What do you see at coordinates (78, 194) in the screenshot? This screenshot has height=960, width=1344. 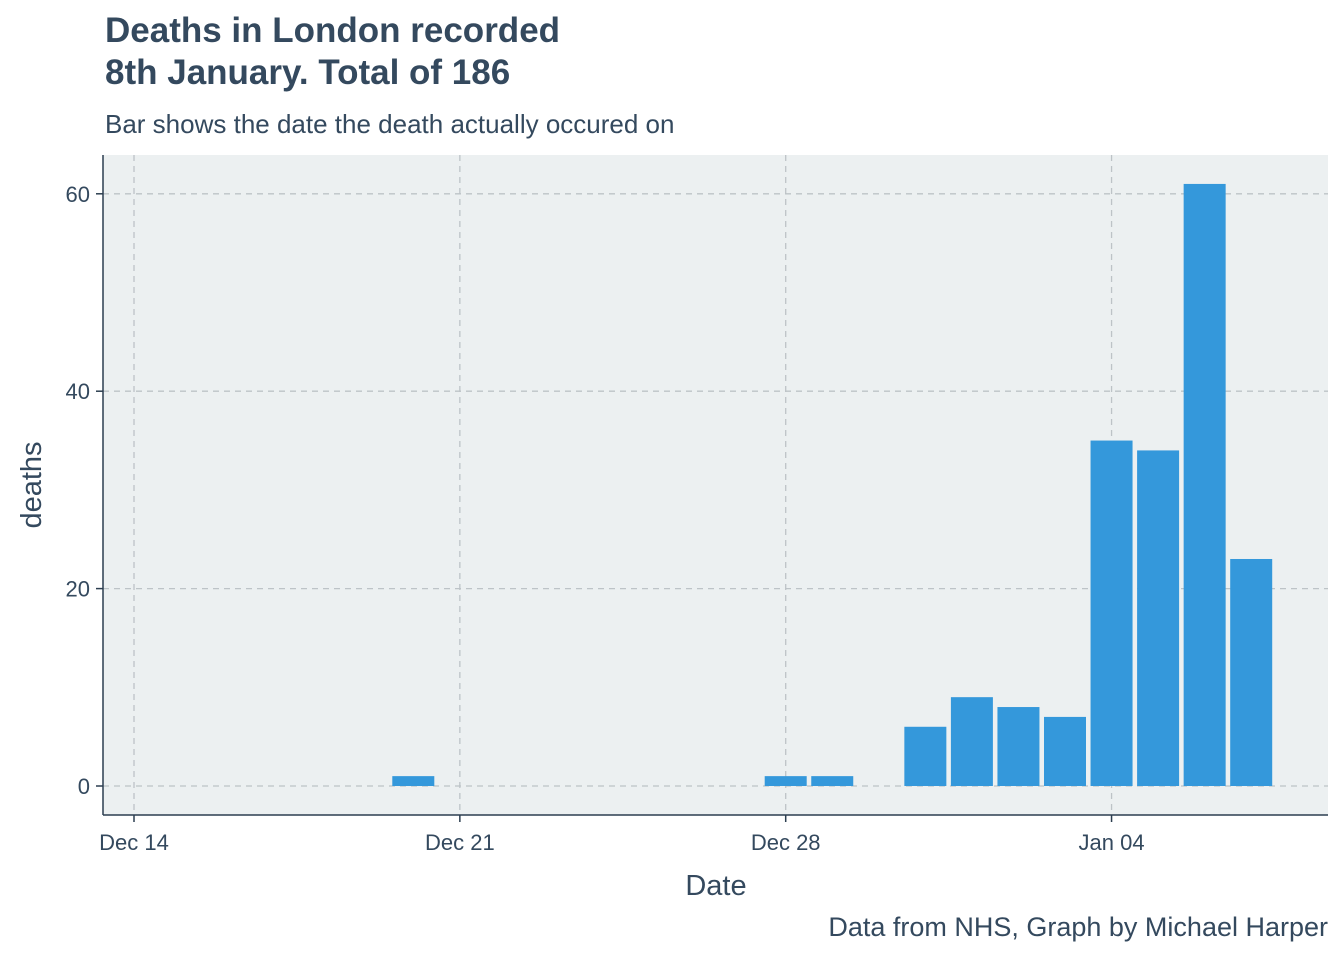 I see `y-tick-label: 60` at bounding box center [78, 194].